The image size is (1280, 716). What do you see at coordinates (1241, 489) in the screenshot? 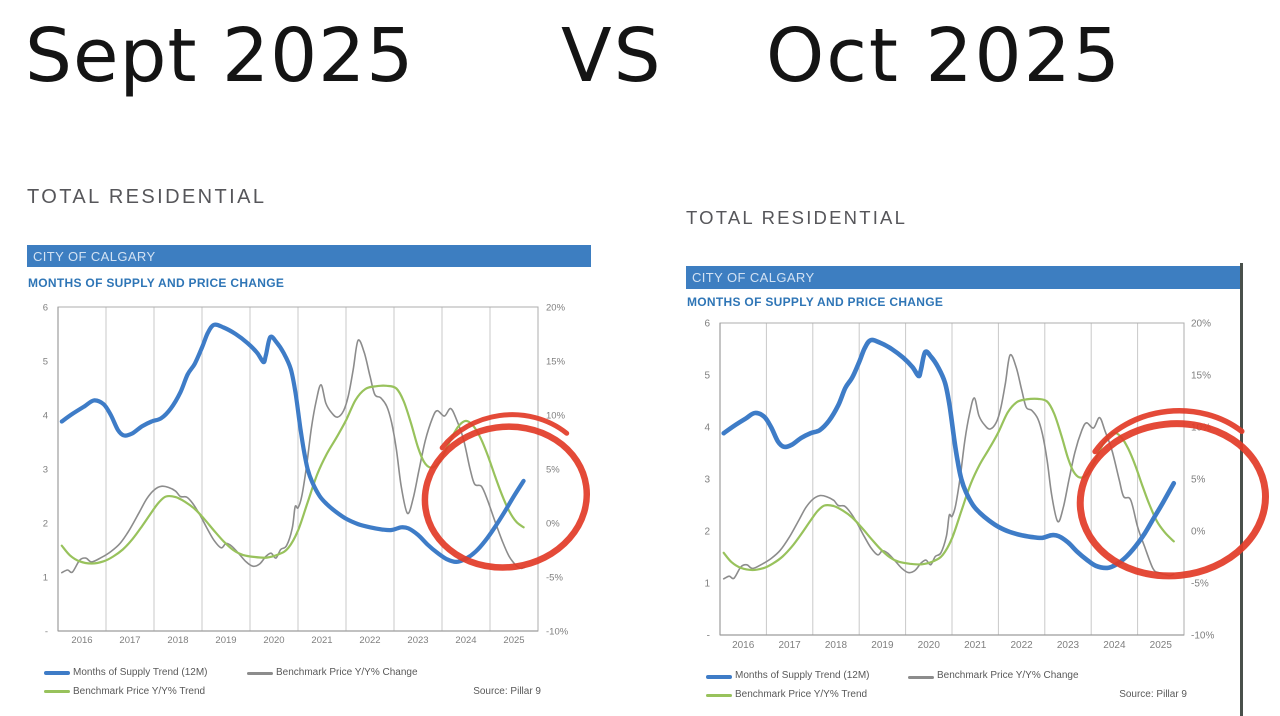
I see `window-edge-divider` at bounding box center [1241, 489].